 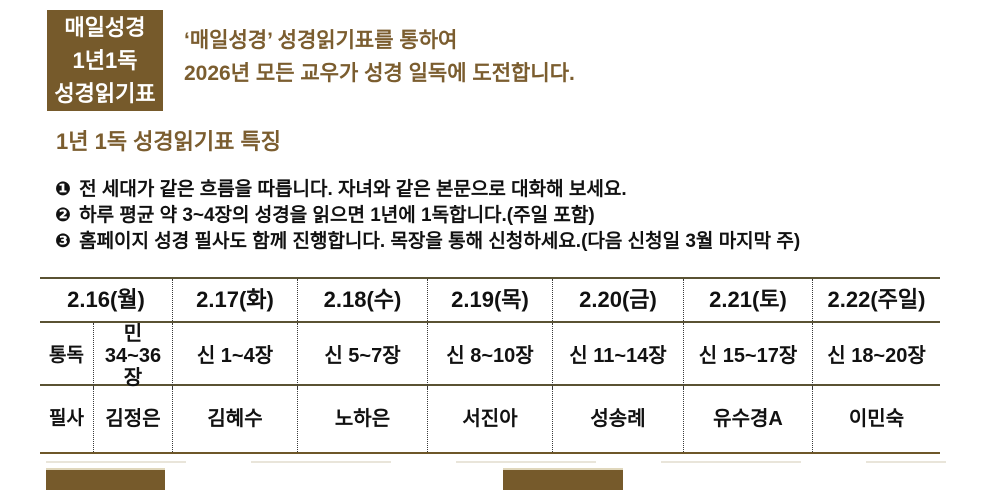 What do you see at coordinates (133, 356) in the screenshot?
I see `reading-cell-mon: 민 34~36장` at bounding box center [133, 356].